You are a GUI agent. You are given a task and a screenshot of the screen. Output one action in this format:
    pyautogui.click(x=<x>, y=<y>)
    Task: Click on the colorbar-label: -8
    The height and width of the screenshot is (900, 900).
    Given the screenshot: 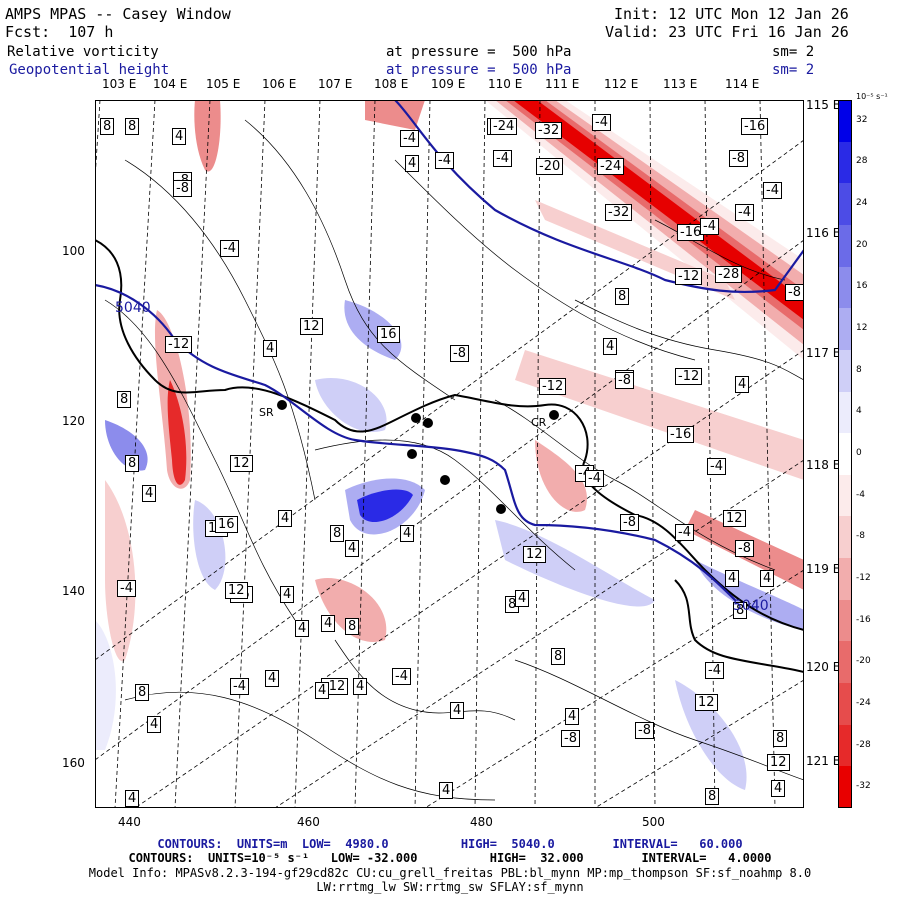 What is the action you would take?
    pyautogui.click(x=860, y=536)
    